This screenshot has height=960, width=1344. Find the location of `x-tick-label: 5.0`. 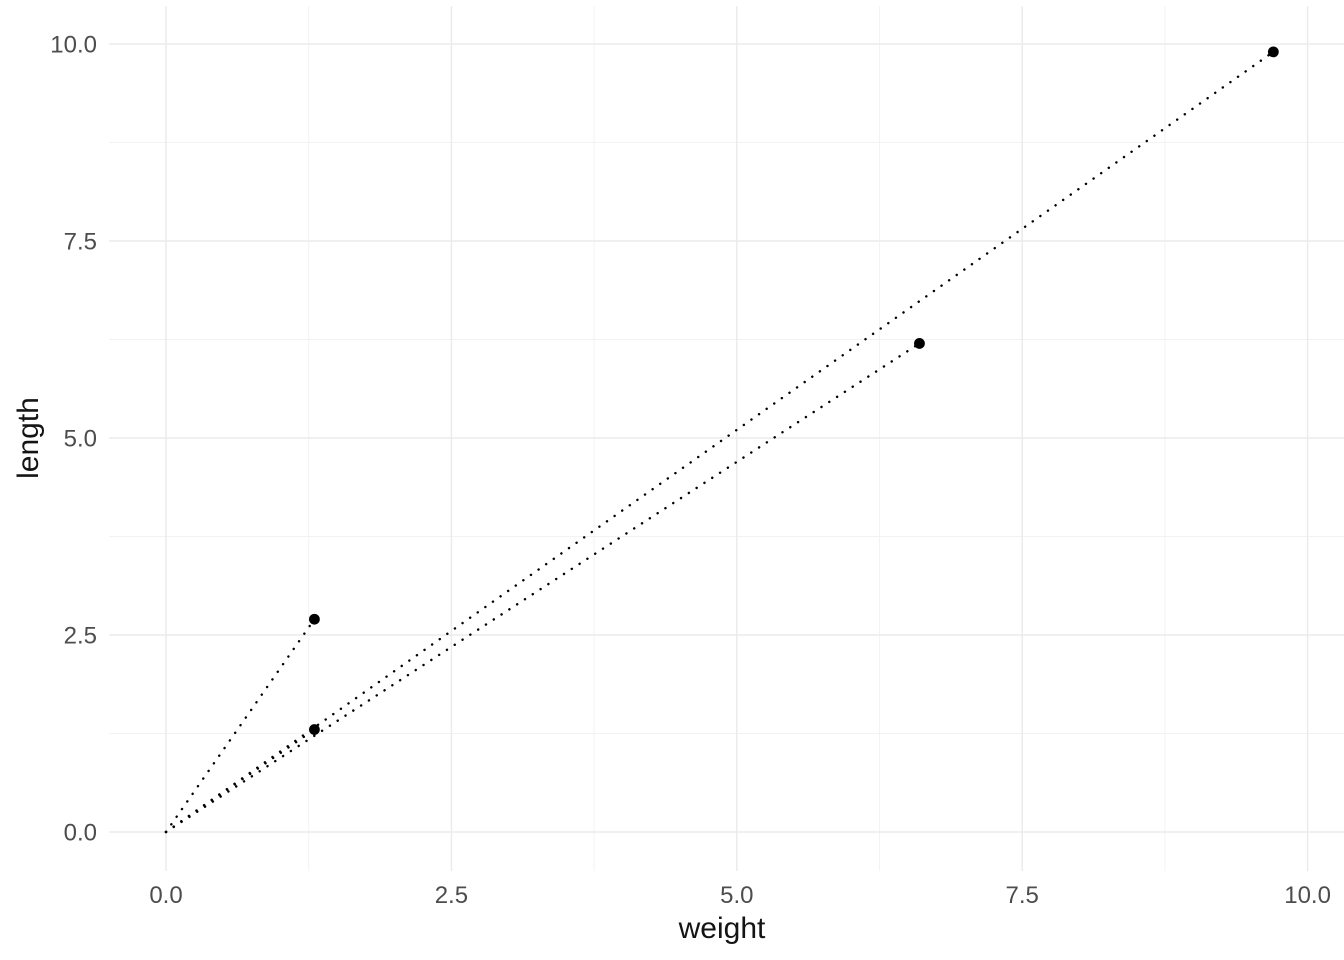

x-tick-label: 5.0 is located at coordinates (736, 895).